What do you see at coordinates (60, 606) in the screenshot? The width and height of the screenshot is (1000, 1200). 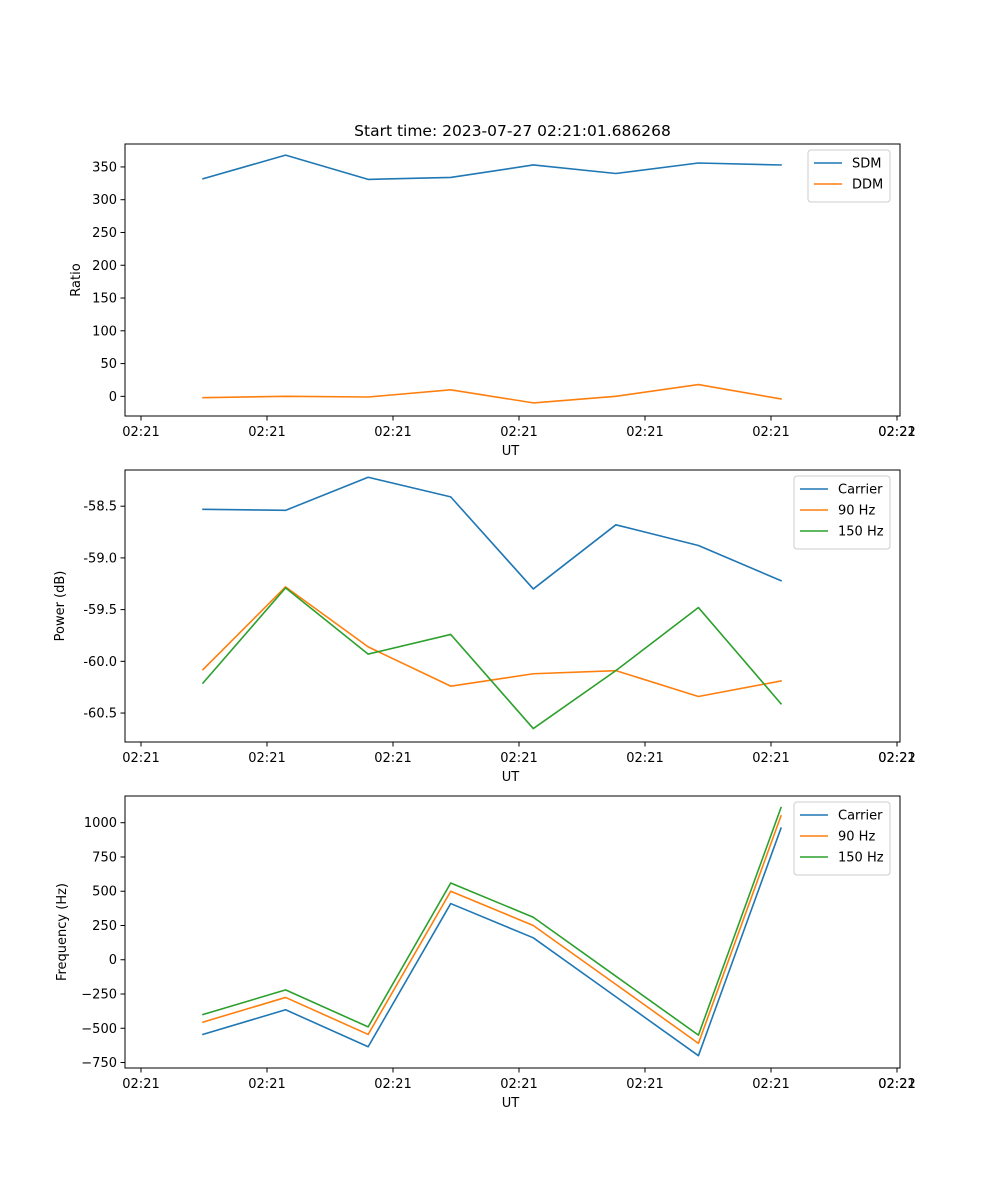 I see `y-axis-label: Power (dB)` at bounding box center [60, 606].